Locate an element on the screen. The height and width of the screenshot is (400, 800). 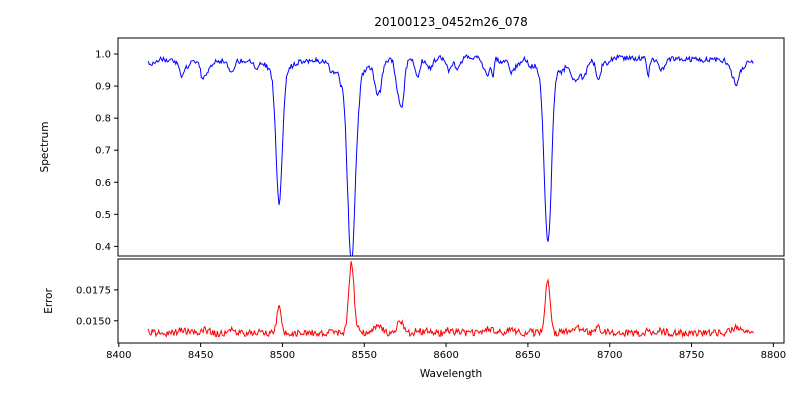
x-tick-label: 8700 is located at coordinates (609, 355).